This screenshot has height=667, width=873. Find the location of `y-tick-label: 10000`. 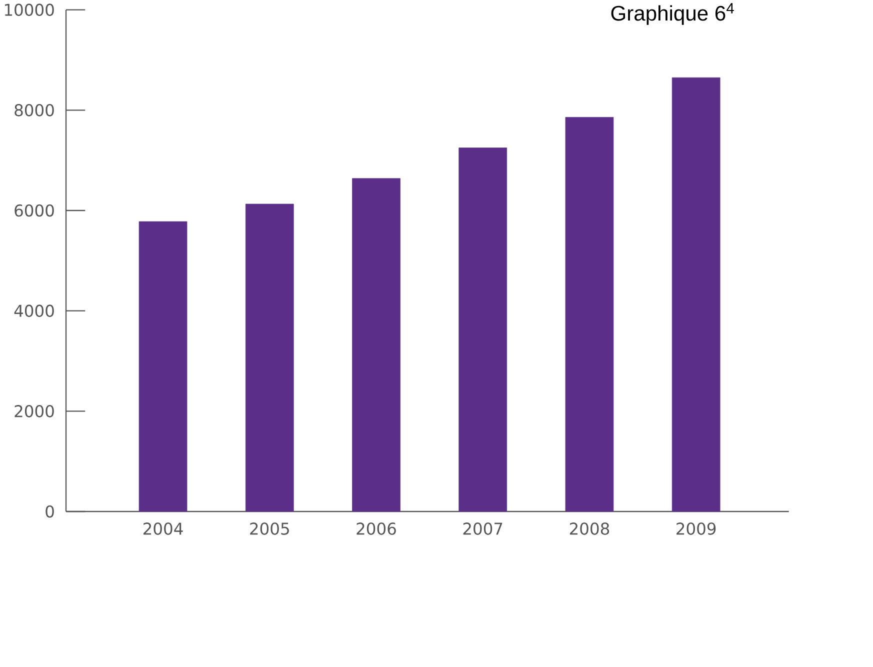

y-tick-label: 10000 is located at coordinates (29, 10).